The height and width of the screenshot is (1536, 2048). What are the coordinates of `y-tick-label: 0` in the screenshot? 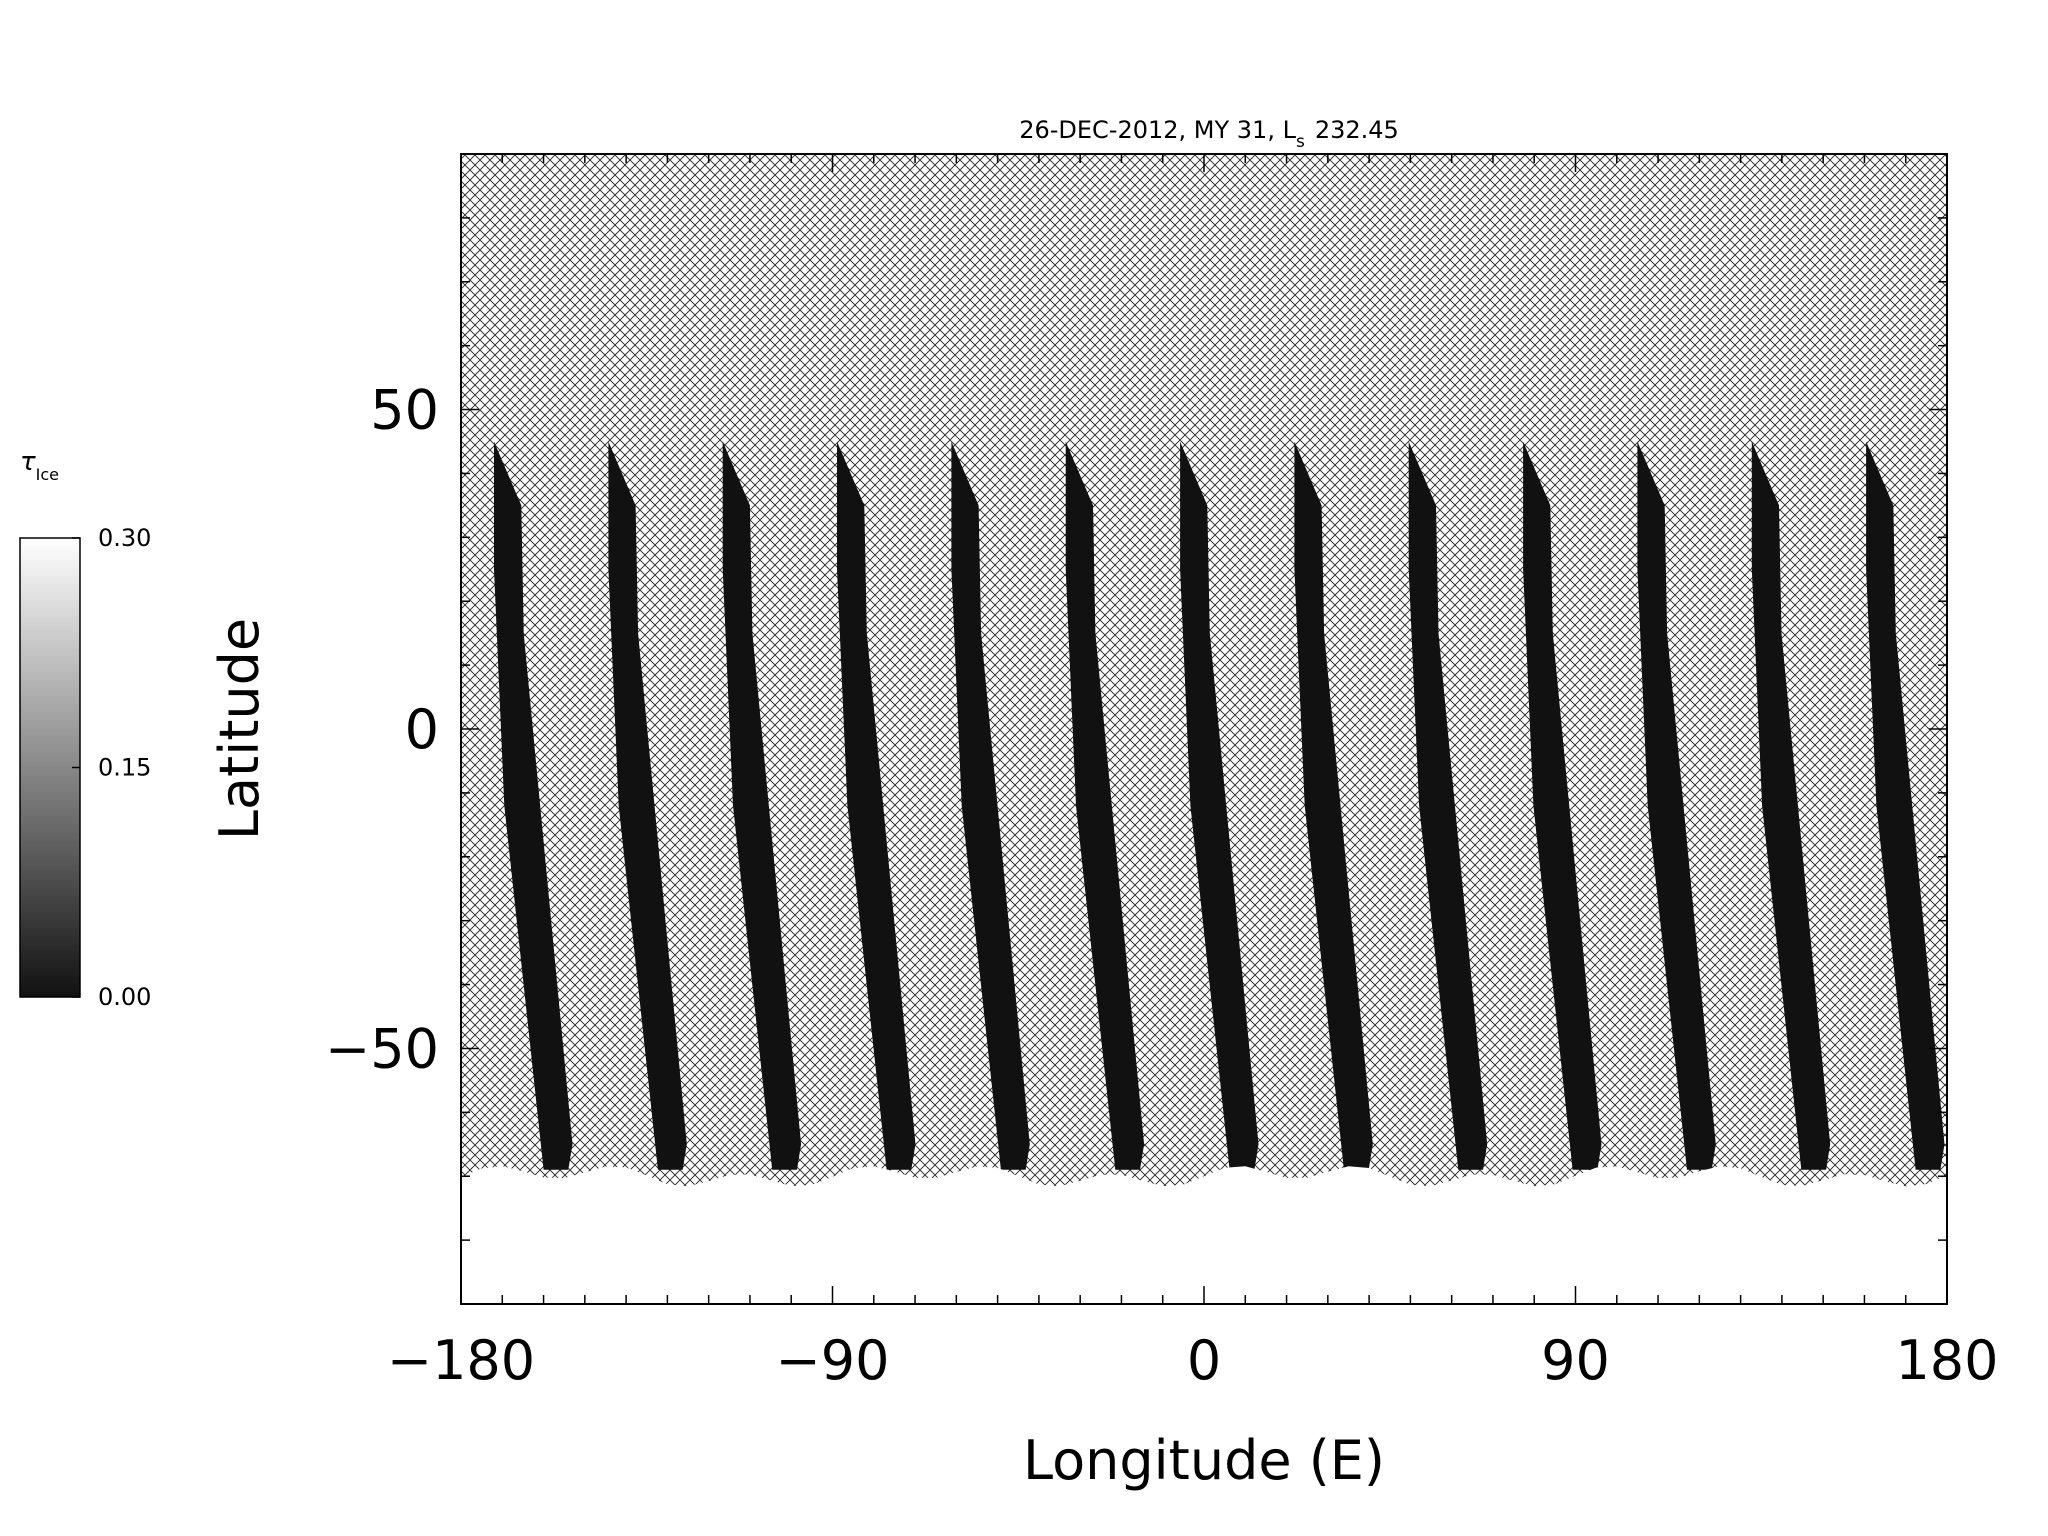 It's located at (422, 729).